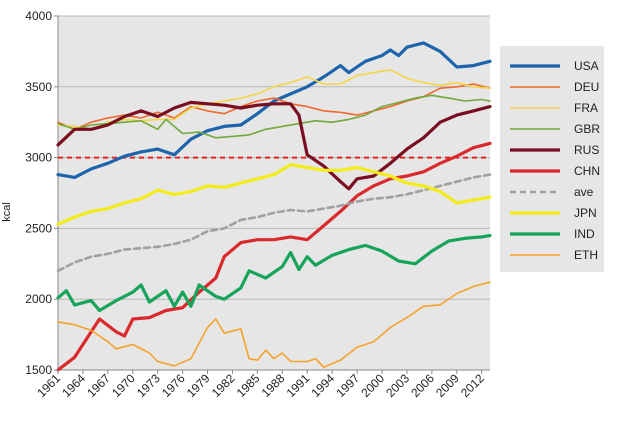 The height and width of the screenshot is (424, 618). I want to click on x-tick-label: 1976, so click(173, 385).